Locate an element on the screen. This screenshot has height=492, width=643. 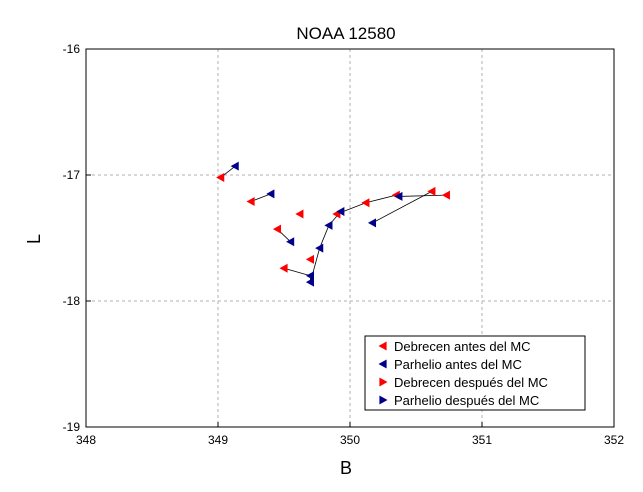
y-tick-label: -16 is located at coordinates (72, 49).